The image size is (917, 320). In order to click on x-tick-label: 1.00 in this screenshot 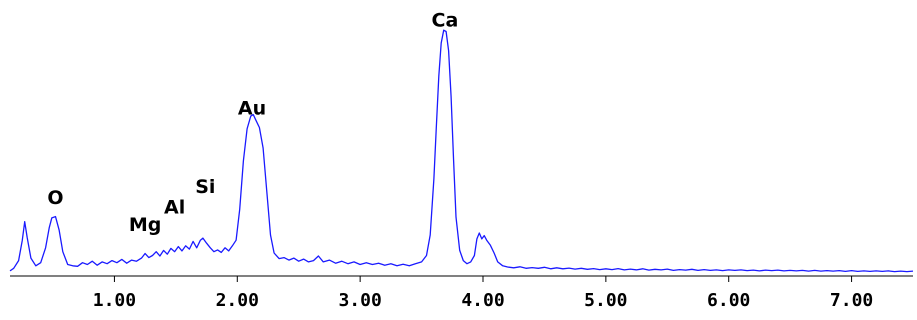, I will do `click(114, 300)`.